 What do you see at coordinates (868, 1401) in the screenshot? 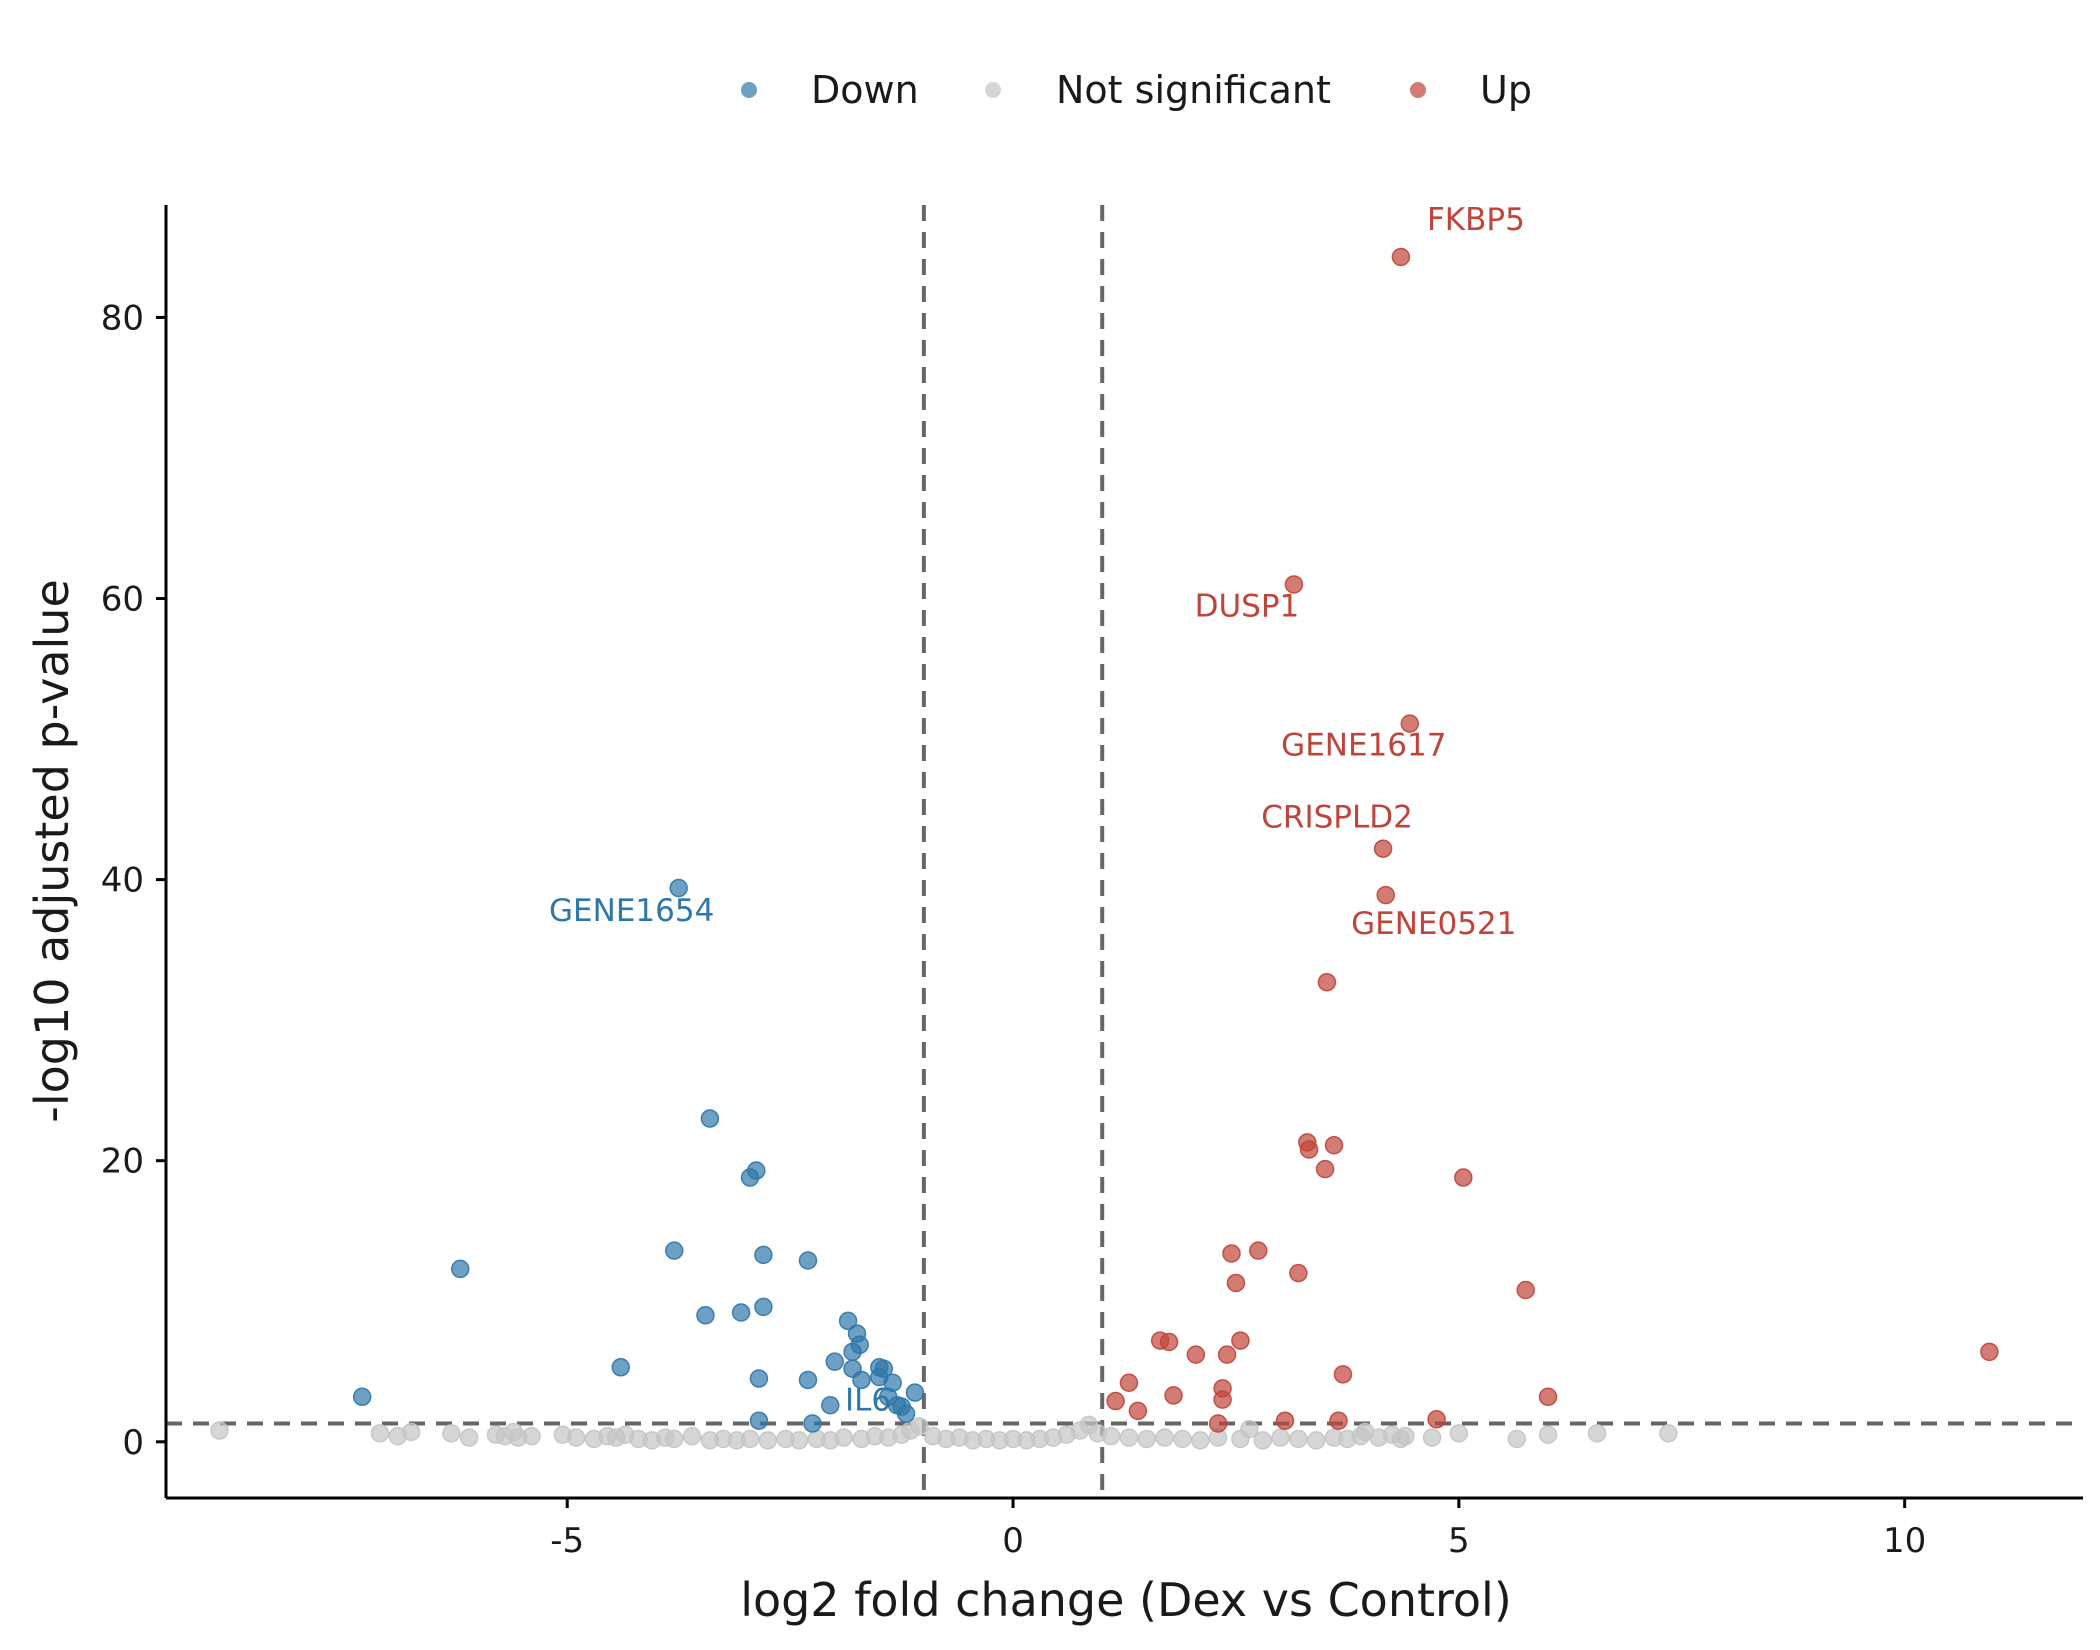
I see `gene-label: IL6` at bounding box center [868, 1401].